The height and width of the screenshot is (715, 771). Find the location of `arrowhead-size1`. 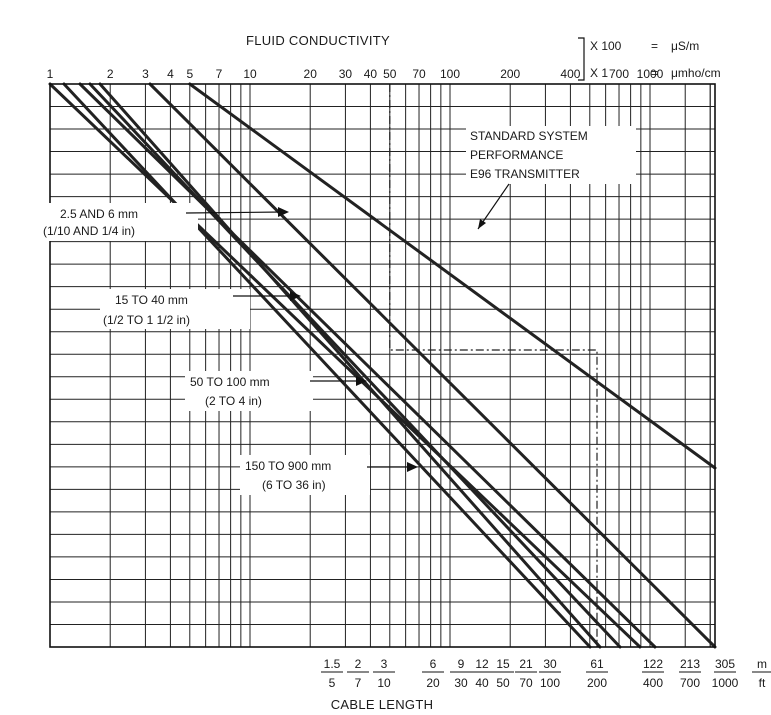

arrowhead-size1 is located at coordinates (283, 212).